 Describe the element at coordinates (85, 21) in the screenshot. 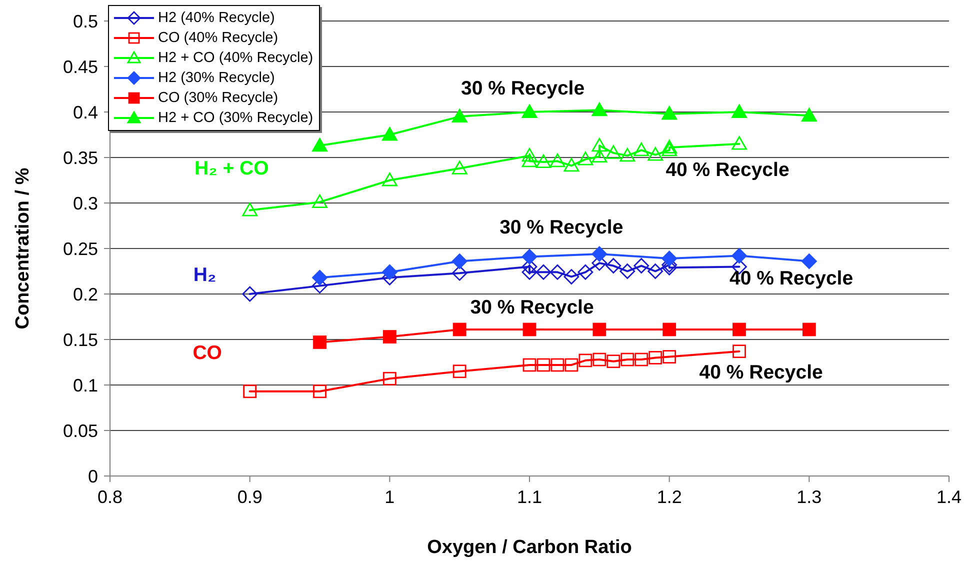

I see `y-tick-label: 0.5` at that location.